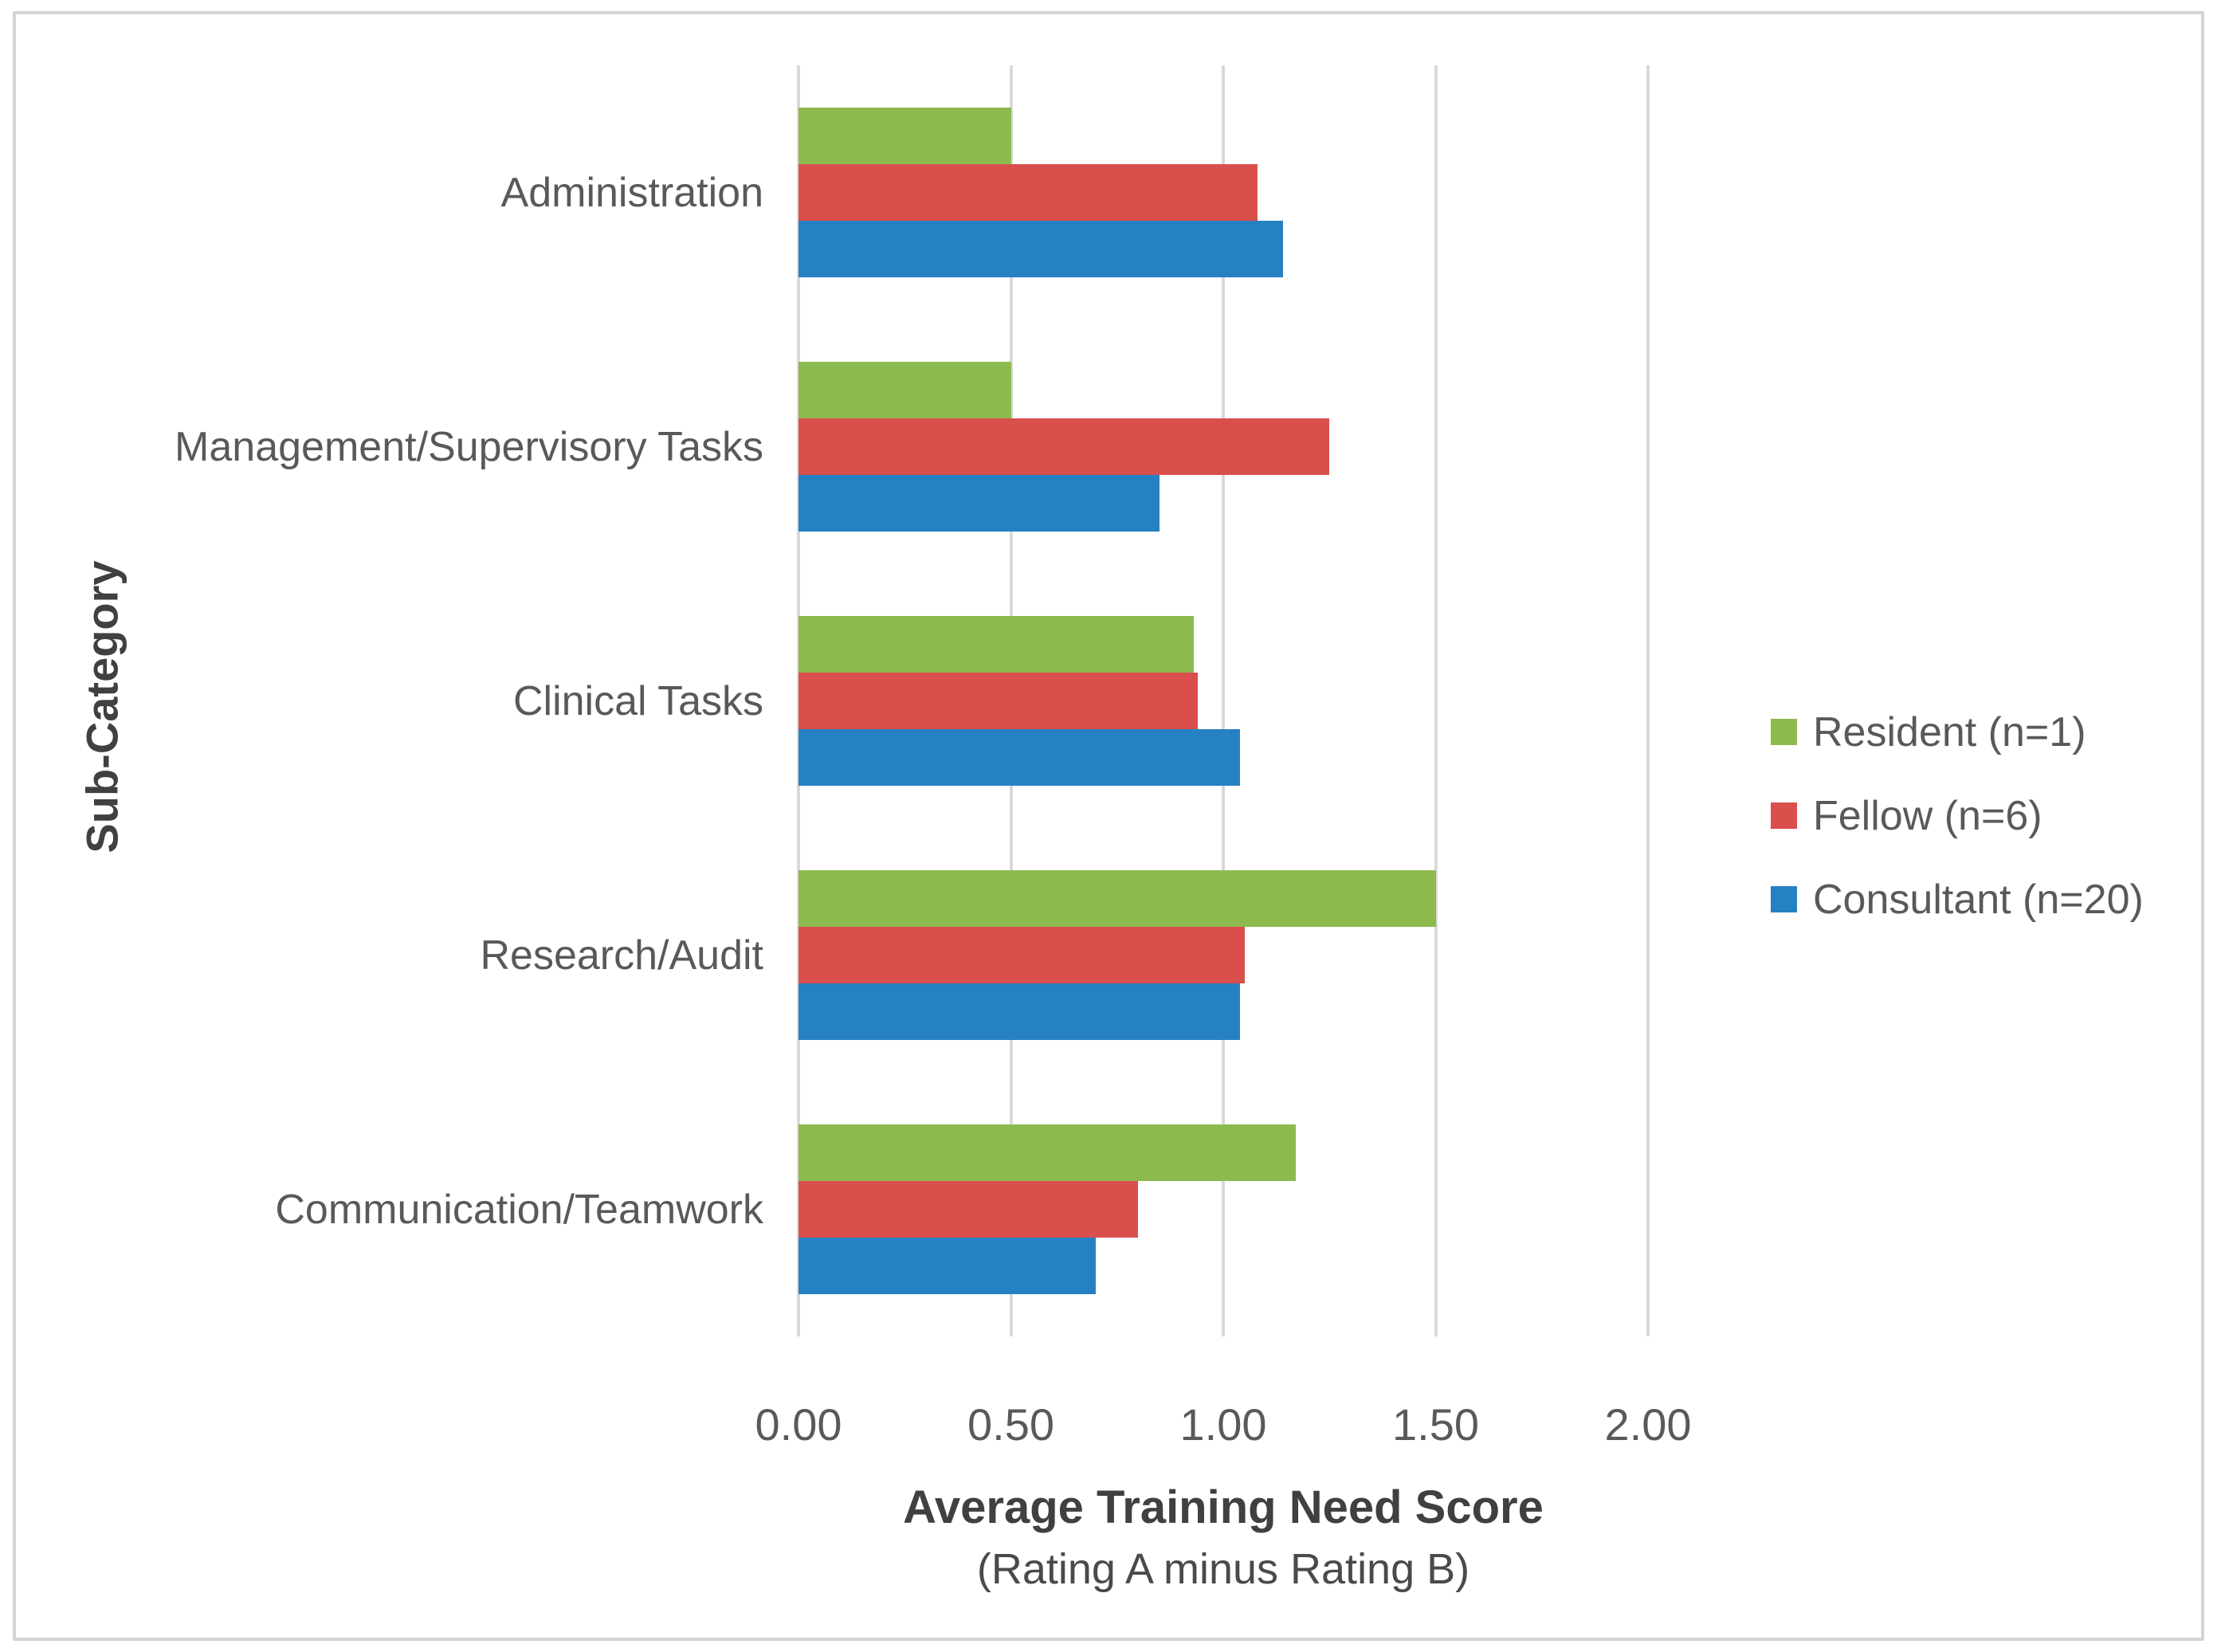 The height and width of the screenshot is (1652, 2217). Describe the element at coordinates (637, 700) in the screenshot. I see `category-label: Clinical Tasks` at that location.